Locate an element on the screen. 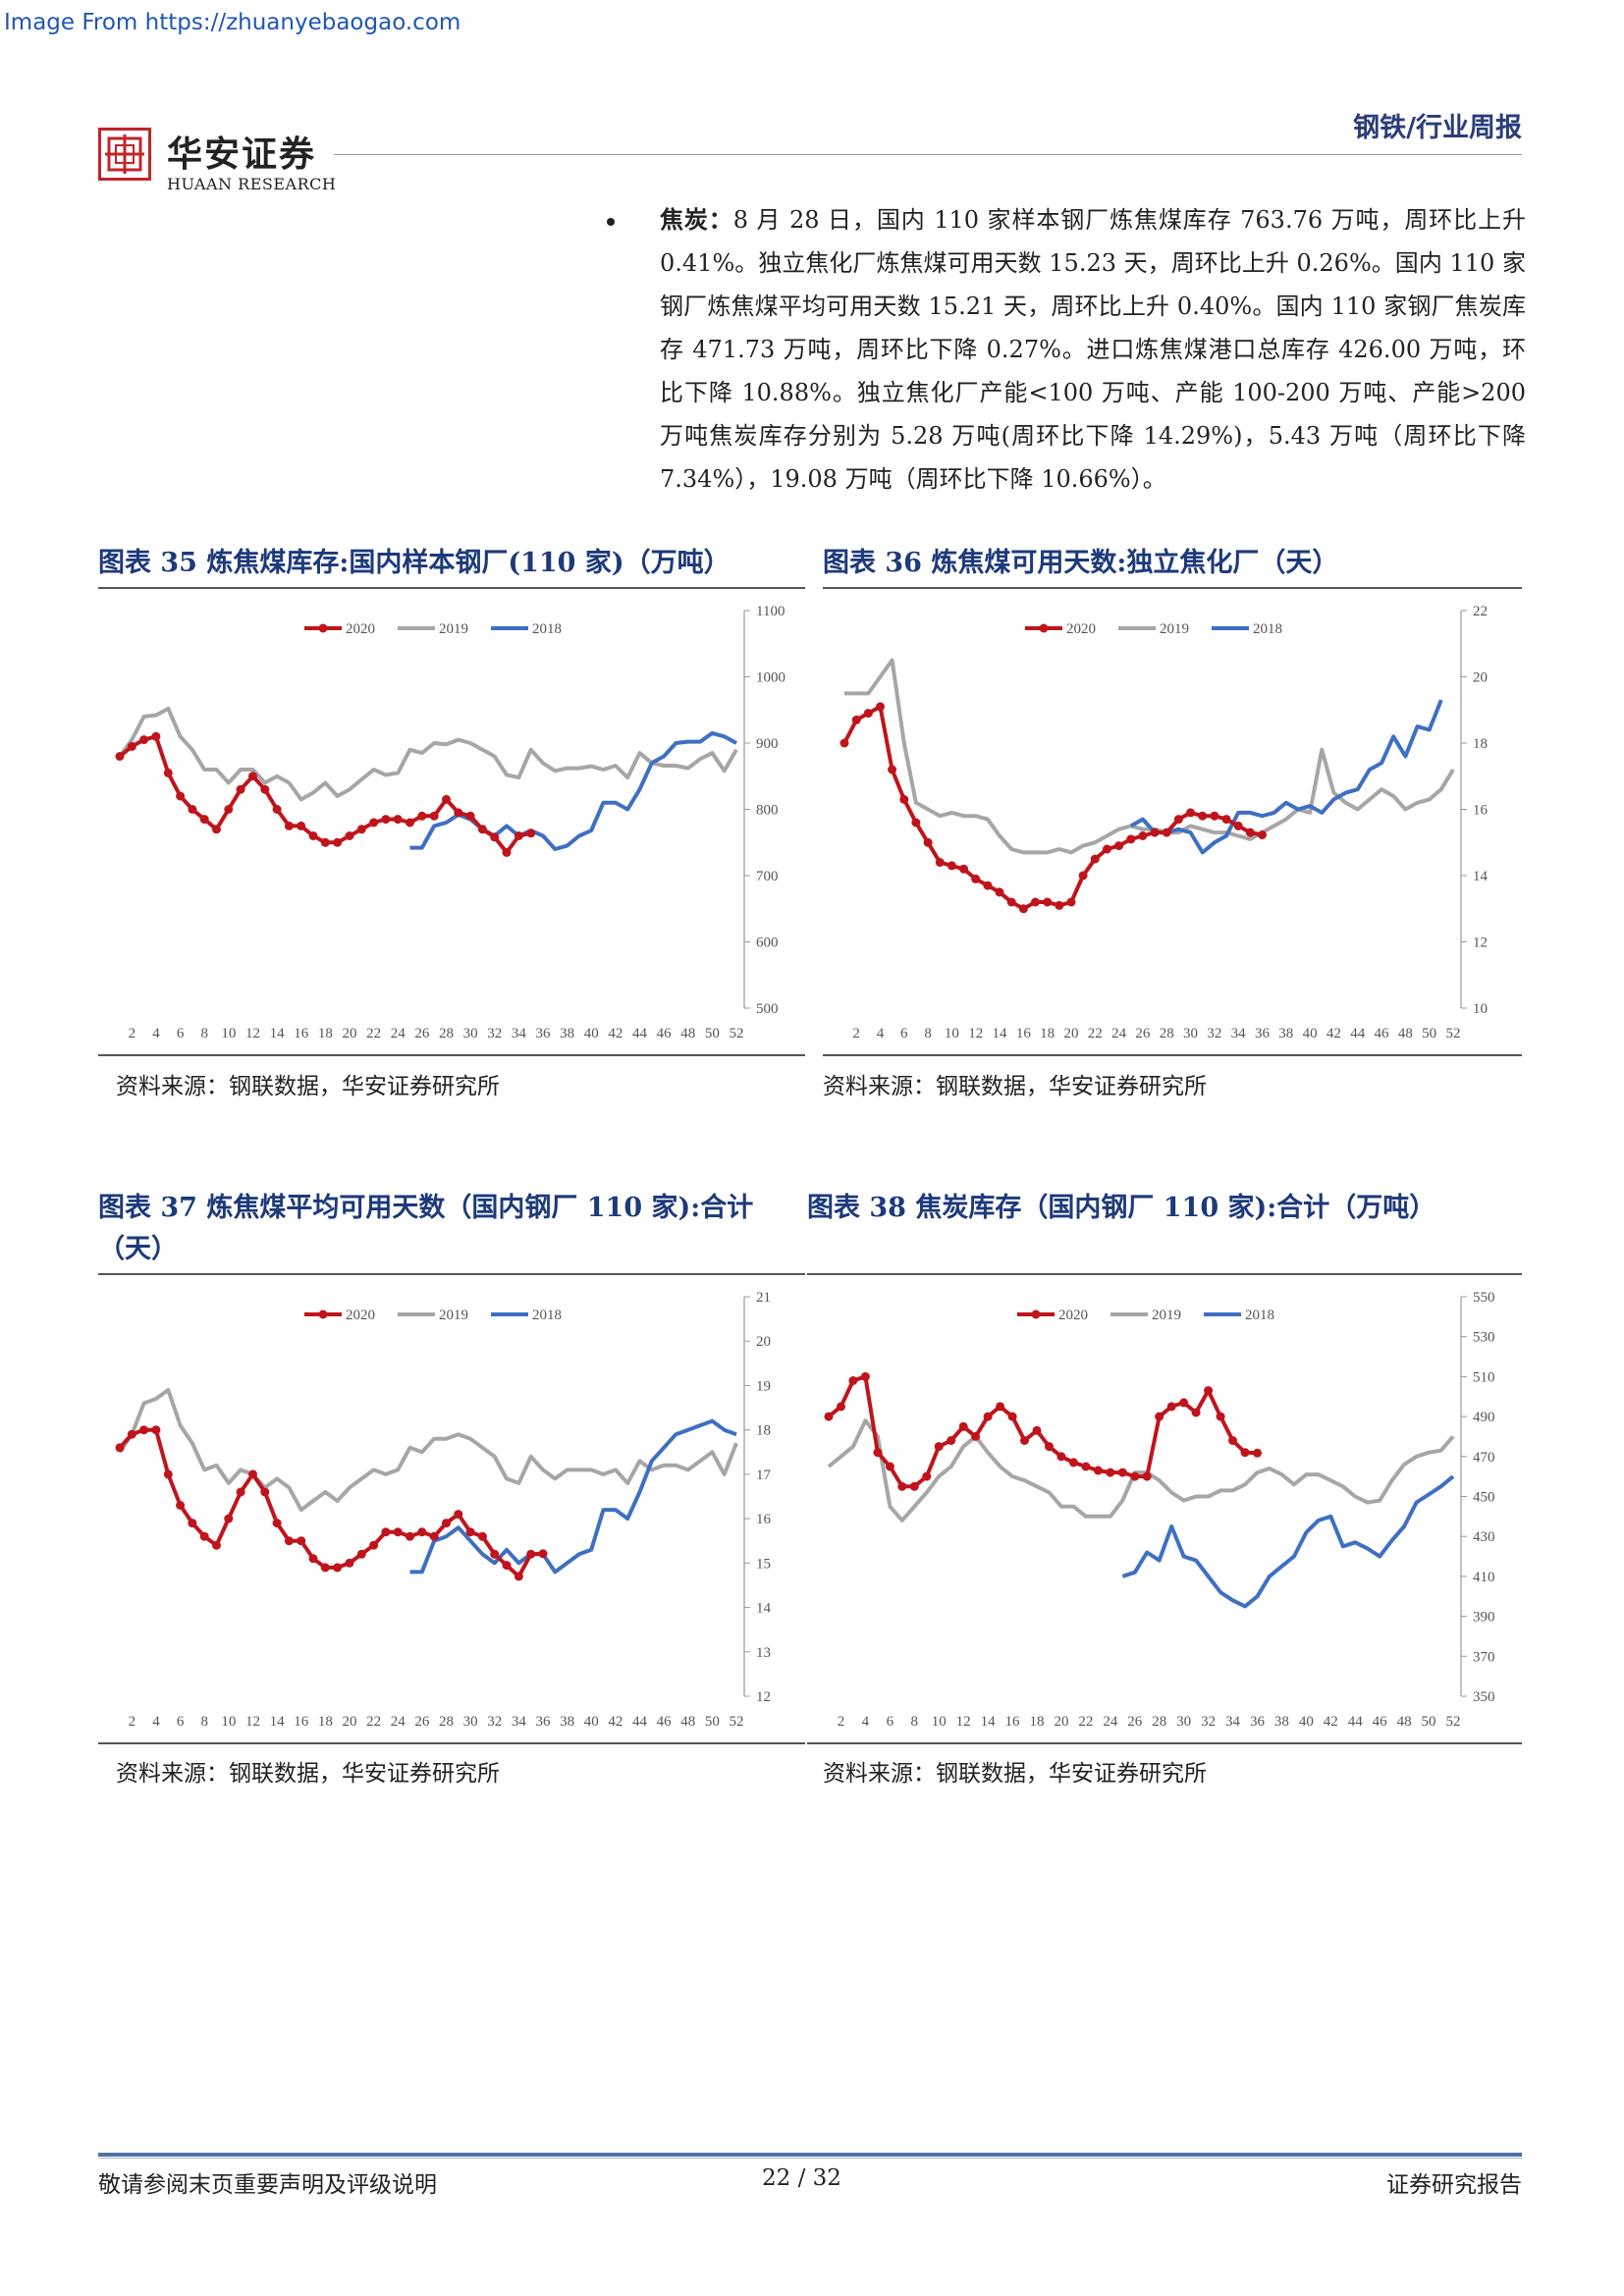  x-tick-label: 34 is located at coordinates (519, 1034).